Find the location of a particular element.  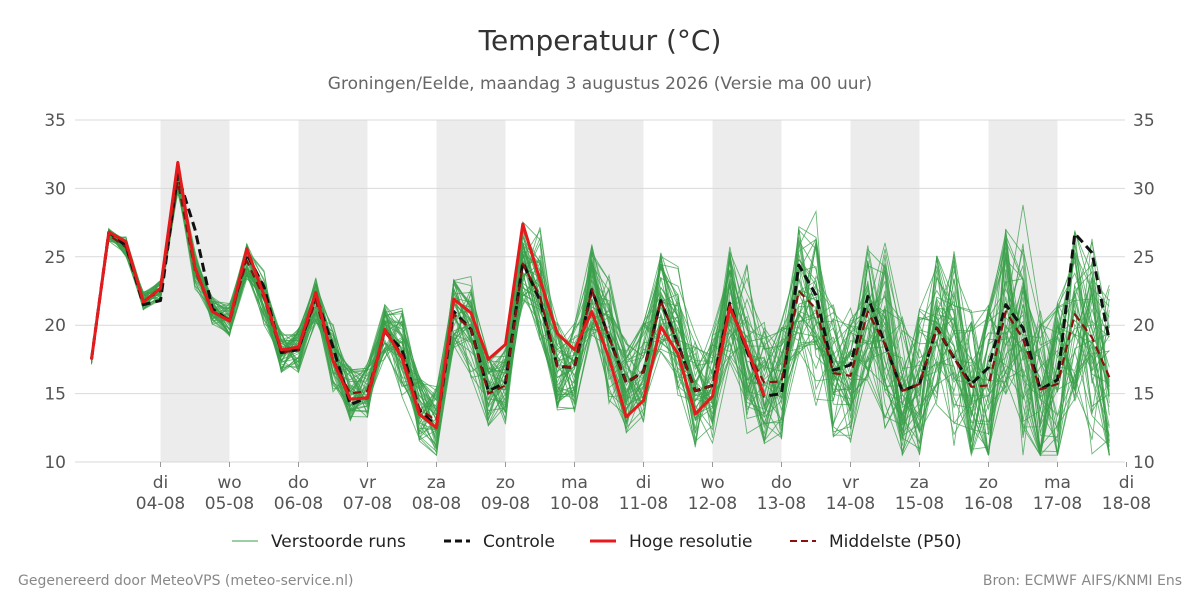

x-tick-date: 09-08 is located at coordinates (505, 504).